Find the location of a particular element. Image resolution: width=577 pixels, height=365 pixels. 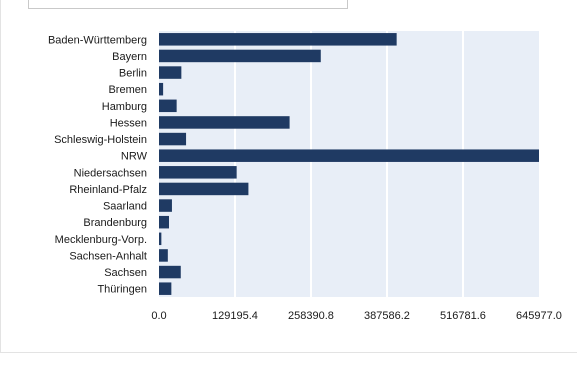

category-label: Sachsen-Anhalt is located at coordinates (108, 256).